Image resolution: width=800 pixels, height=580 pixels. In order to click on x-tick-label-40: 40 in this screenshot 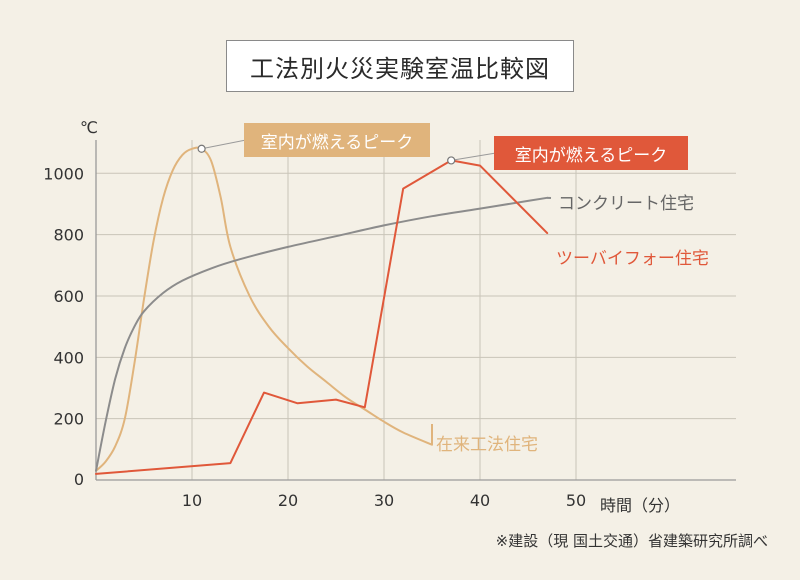, I will do `click(480, 500)`.